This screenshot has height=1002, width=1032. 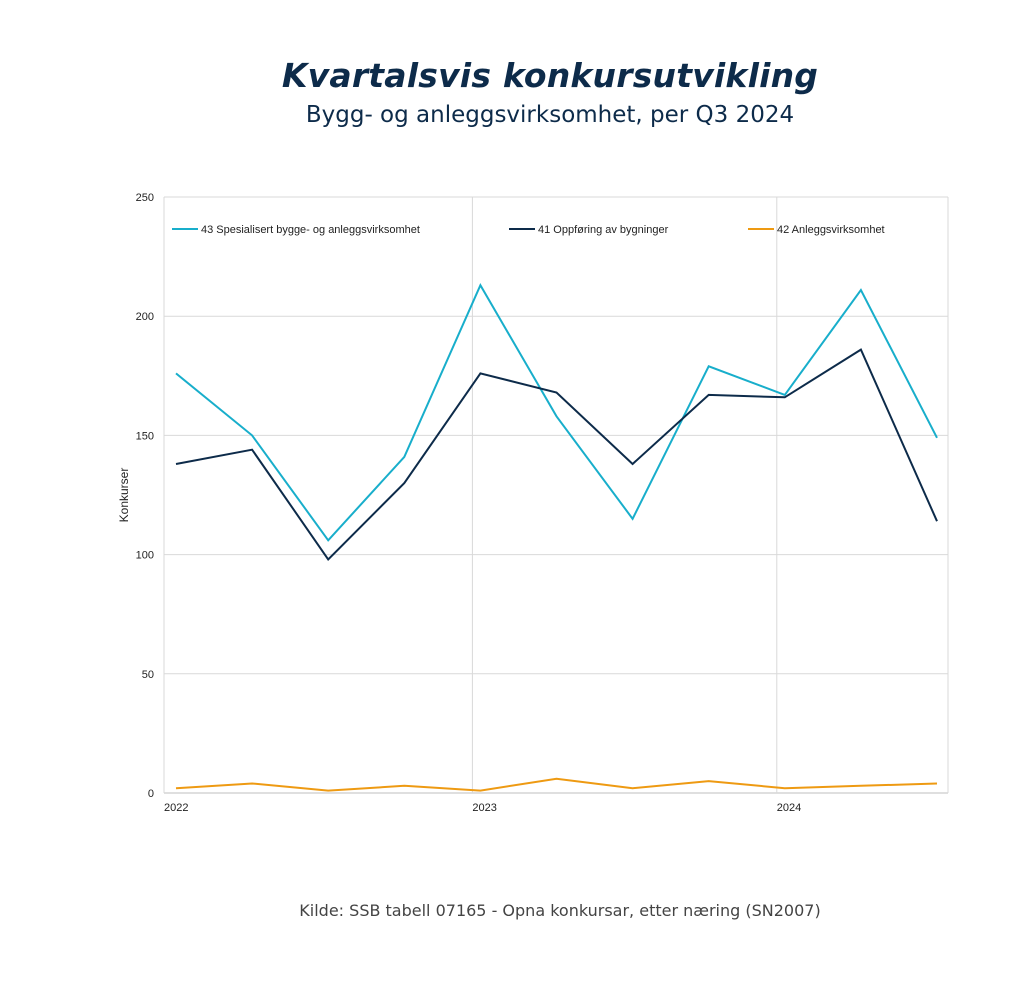 What do you see at coordinates (124, 495) in the screenshot?
I see `y-axis-label: Konkurser` at bounding box center [124, 495].